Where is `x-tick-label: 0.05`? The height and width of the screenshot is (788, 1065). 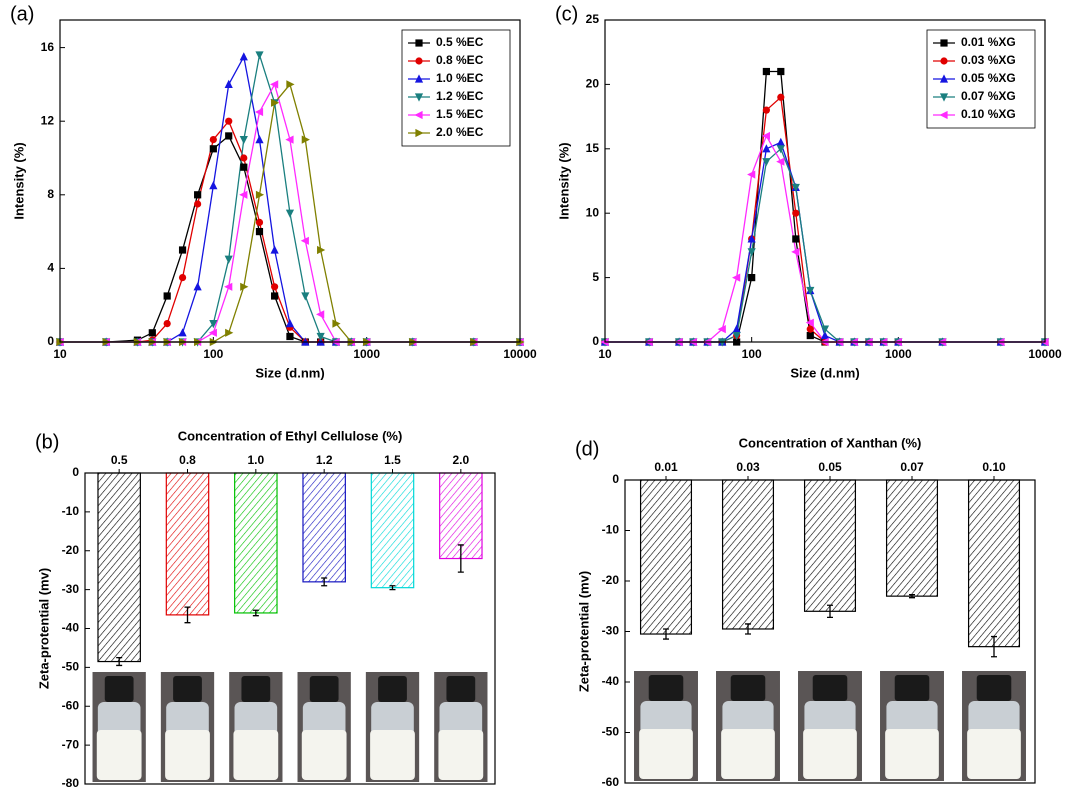 x-tick-label: 0.05 is located at coordinates (830, 467).